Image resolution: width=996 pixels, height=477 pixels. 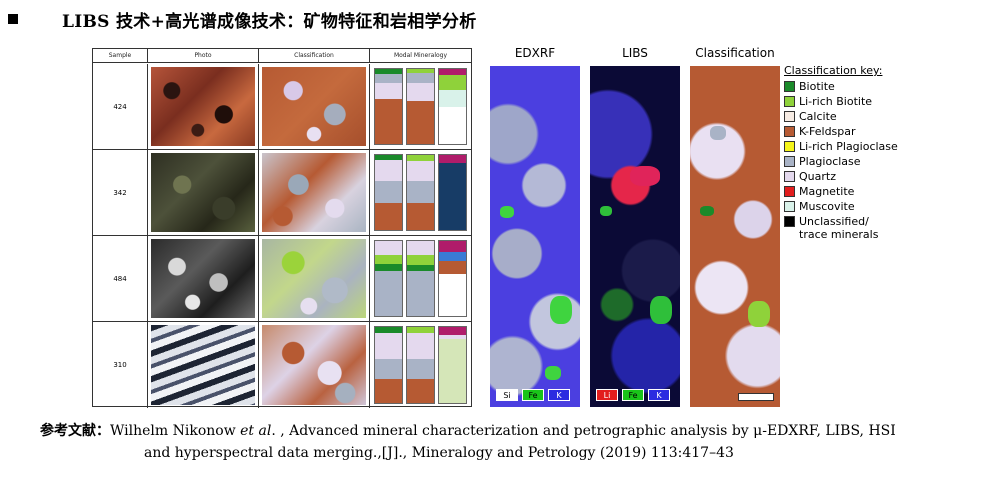 What do you see at coordinates (607, 395) in the screenshot?
I see `channel-li: Li` at bounding box center [607, 395].